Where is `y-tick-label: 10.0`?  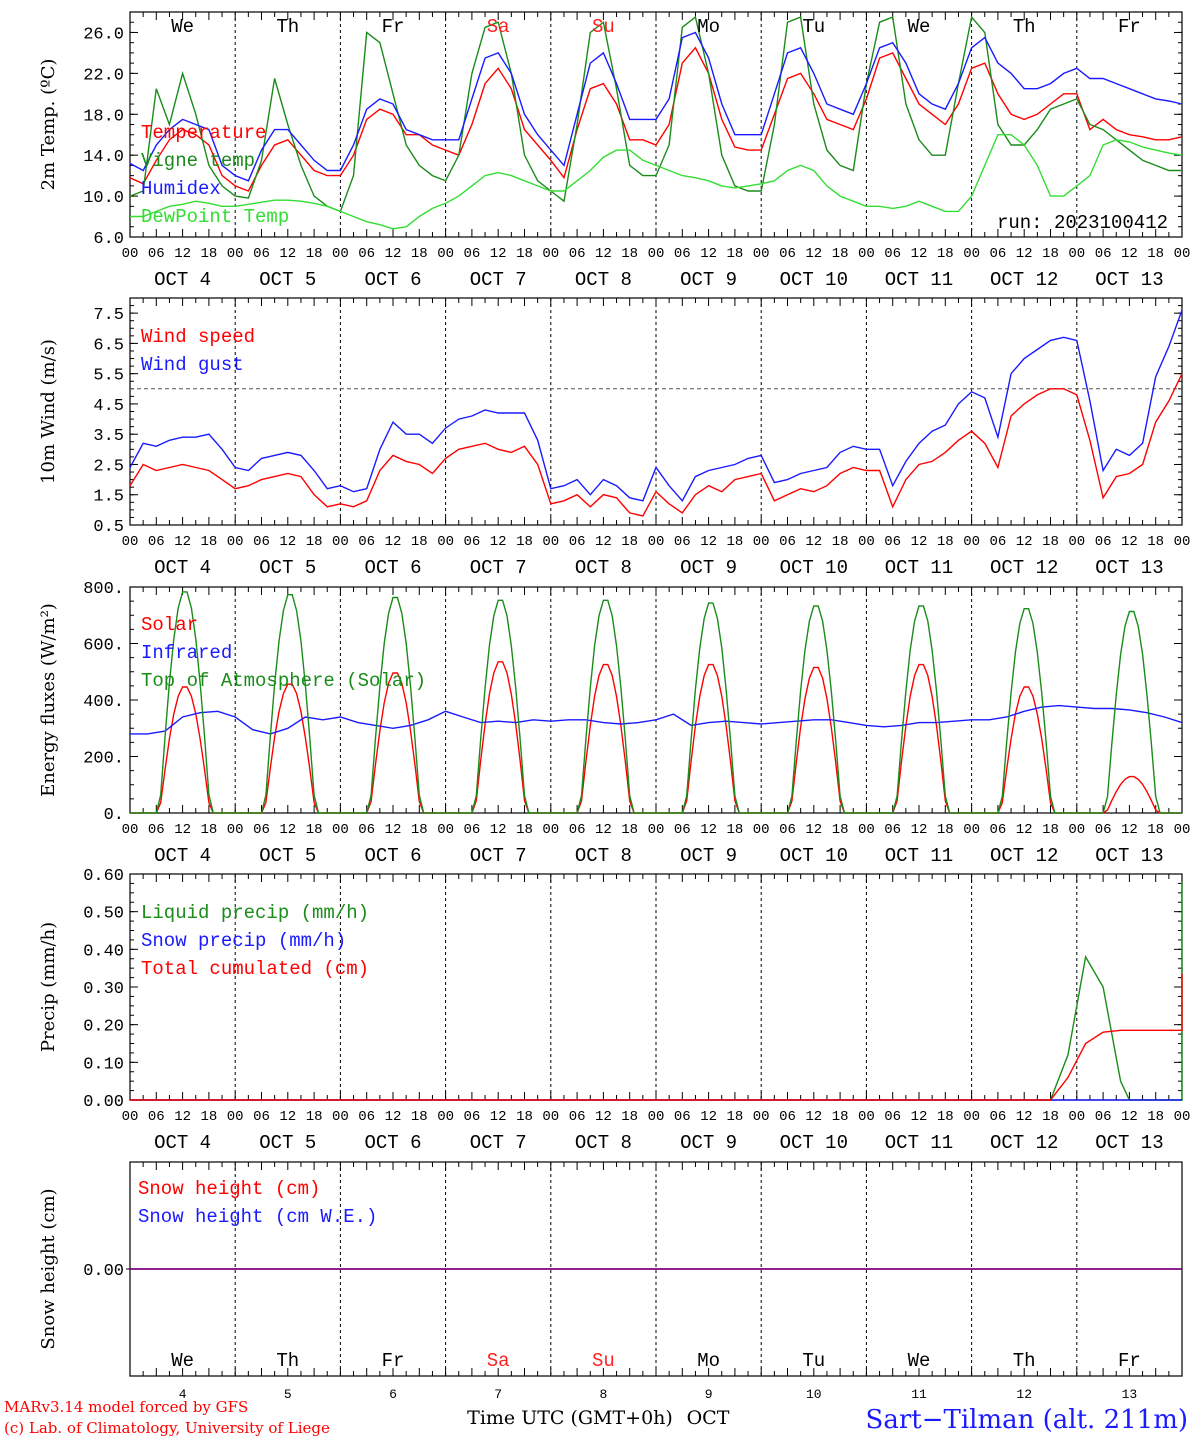 y-tick-label: 10.0 is located at coordinates (103, 198).